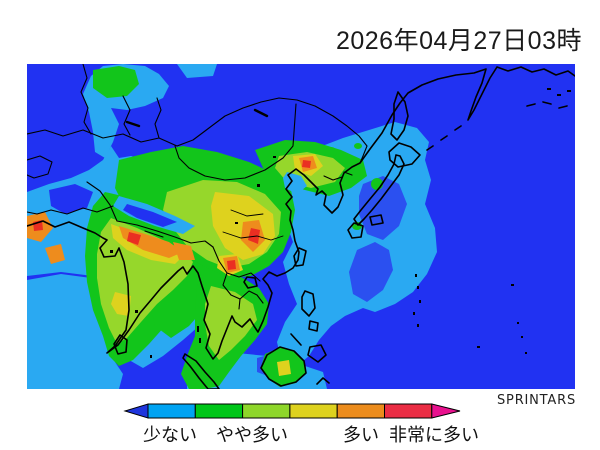 This screenshot has height=450, width=600. I want to click on page-title: 2026年04月27日03時, so click(458, 41).